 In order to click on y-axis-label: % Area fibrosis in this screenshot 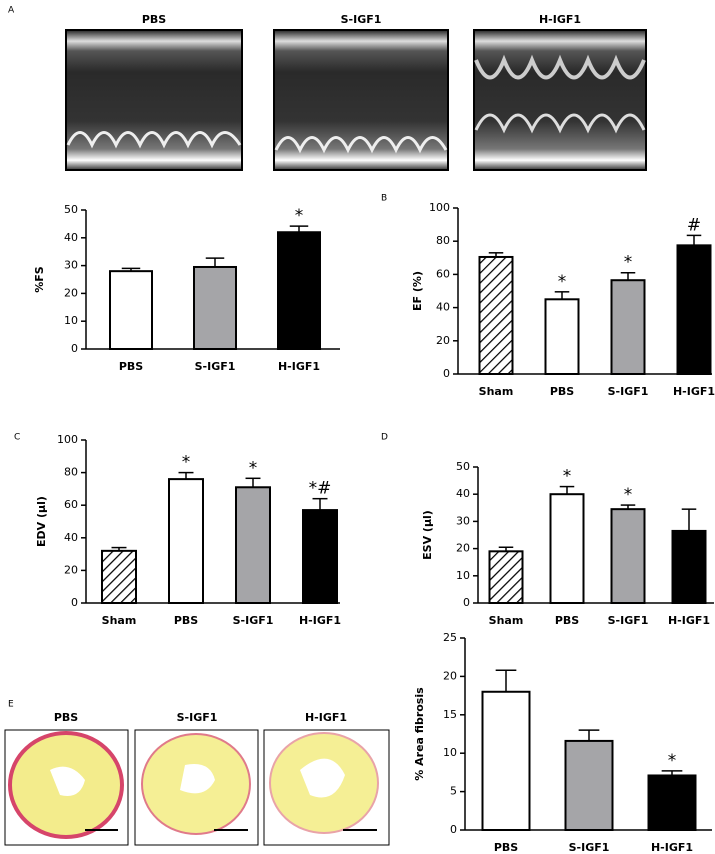, I will do `click(419, 734)`.